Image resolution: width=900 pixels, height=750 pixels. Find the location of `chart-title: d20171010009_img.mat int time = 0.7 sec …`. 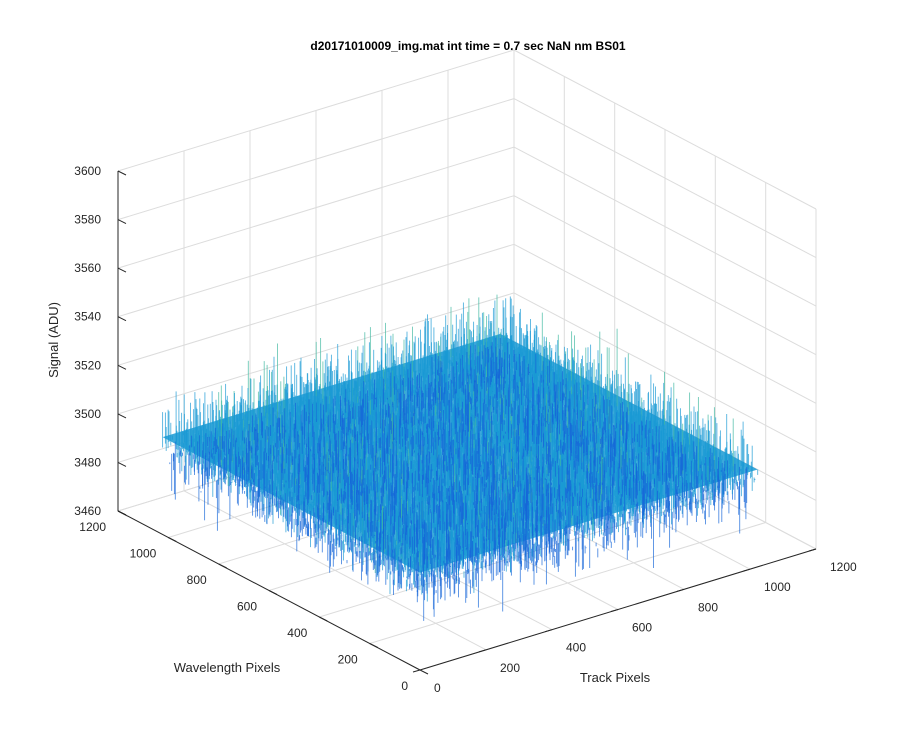

chart-title: d20171010009_img.mat int time = 0.7 sec … is located at coordinates (467, 46).